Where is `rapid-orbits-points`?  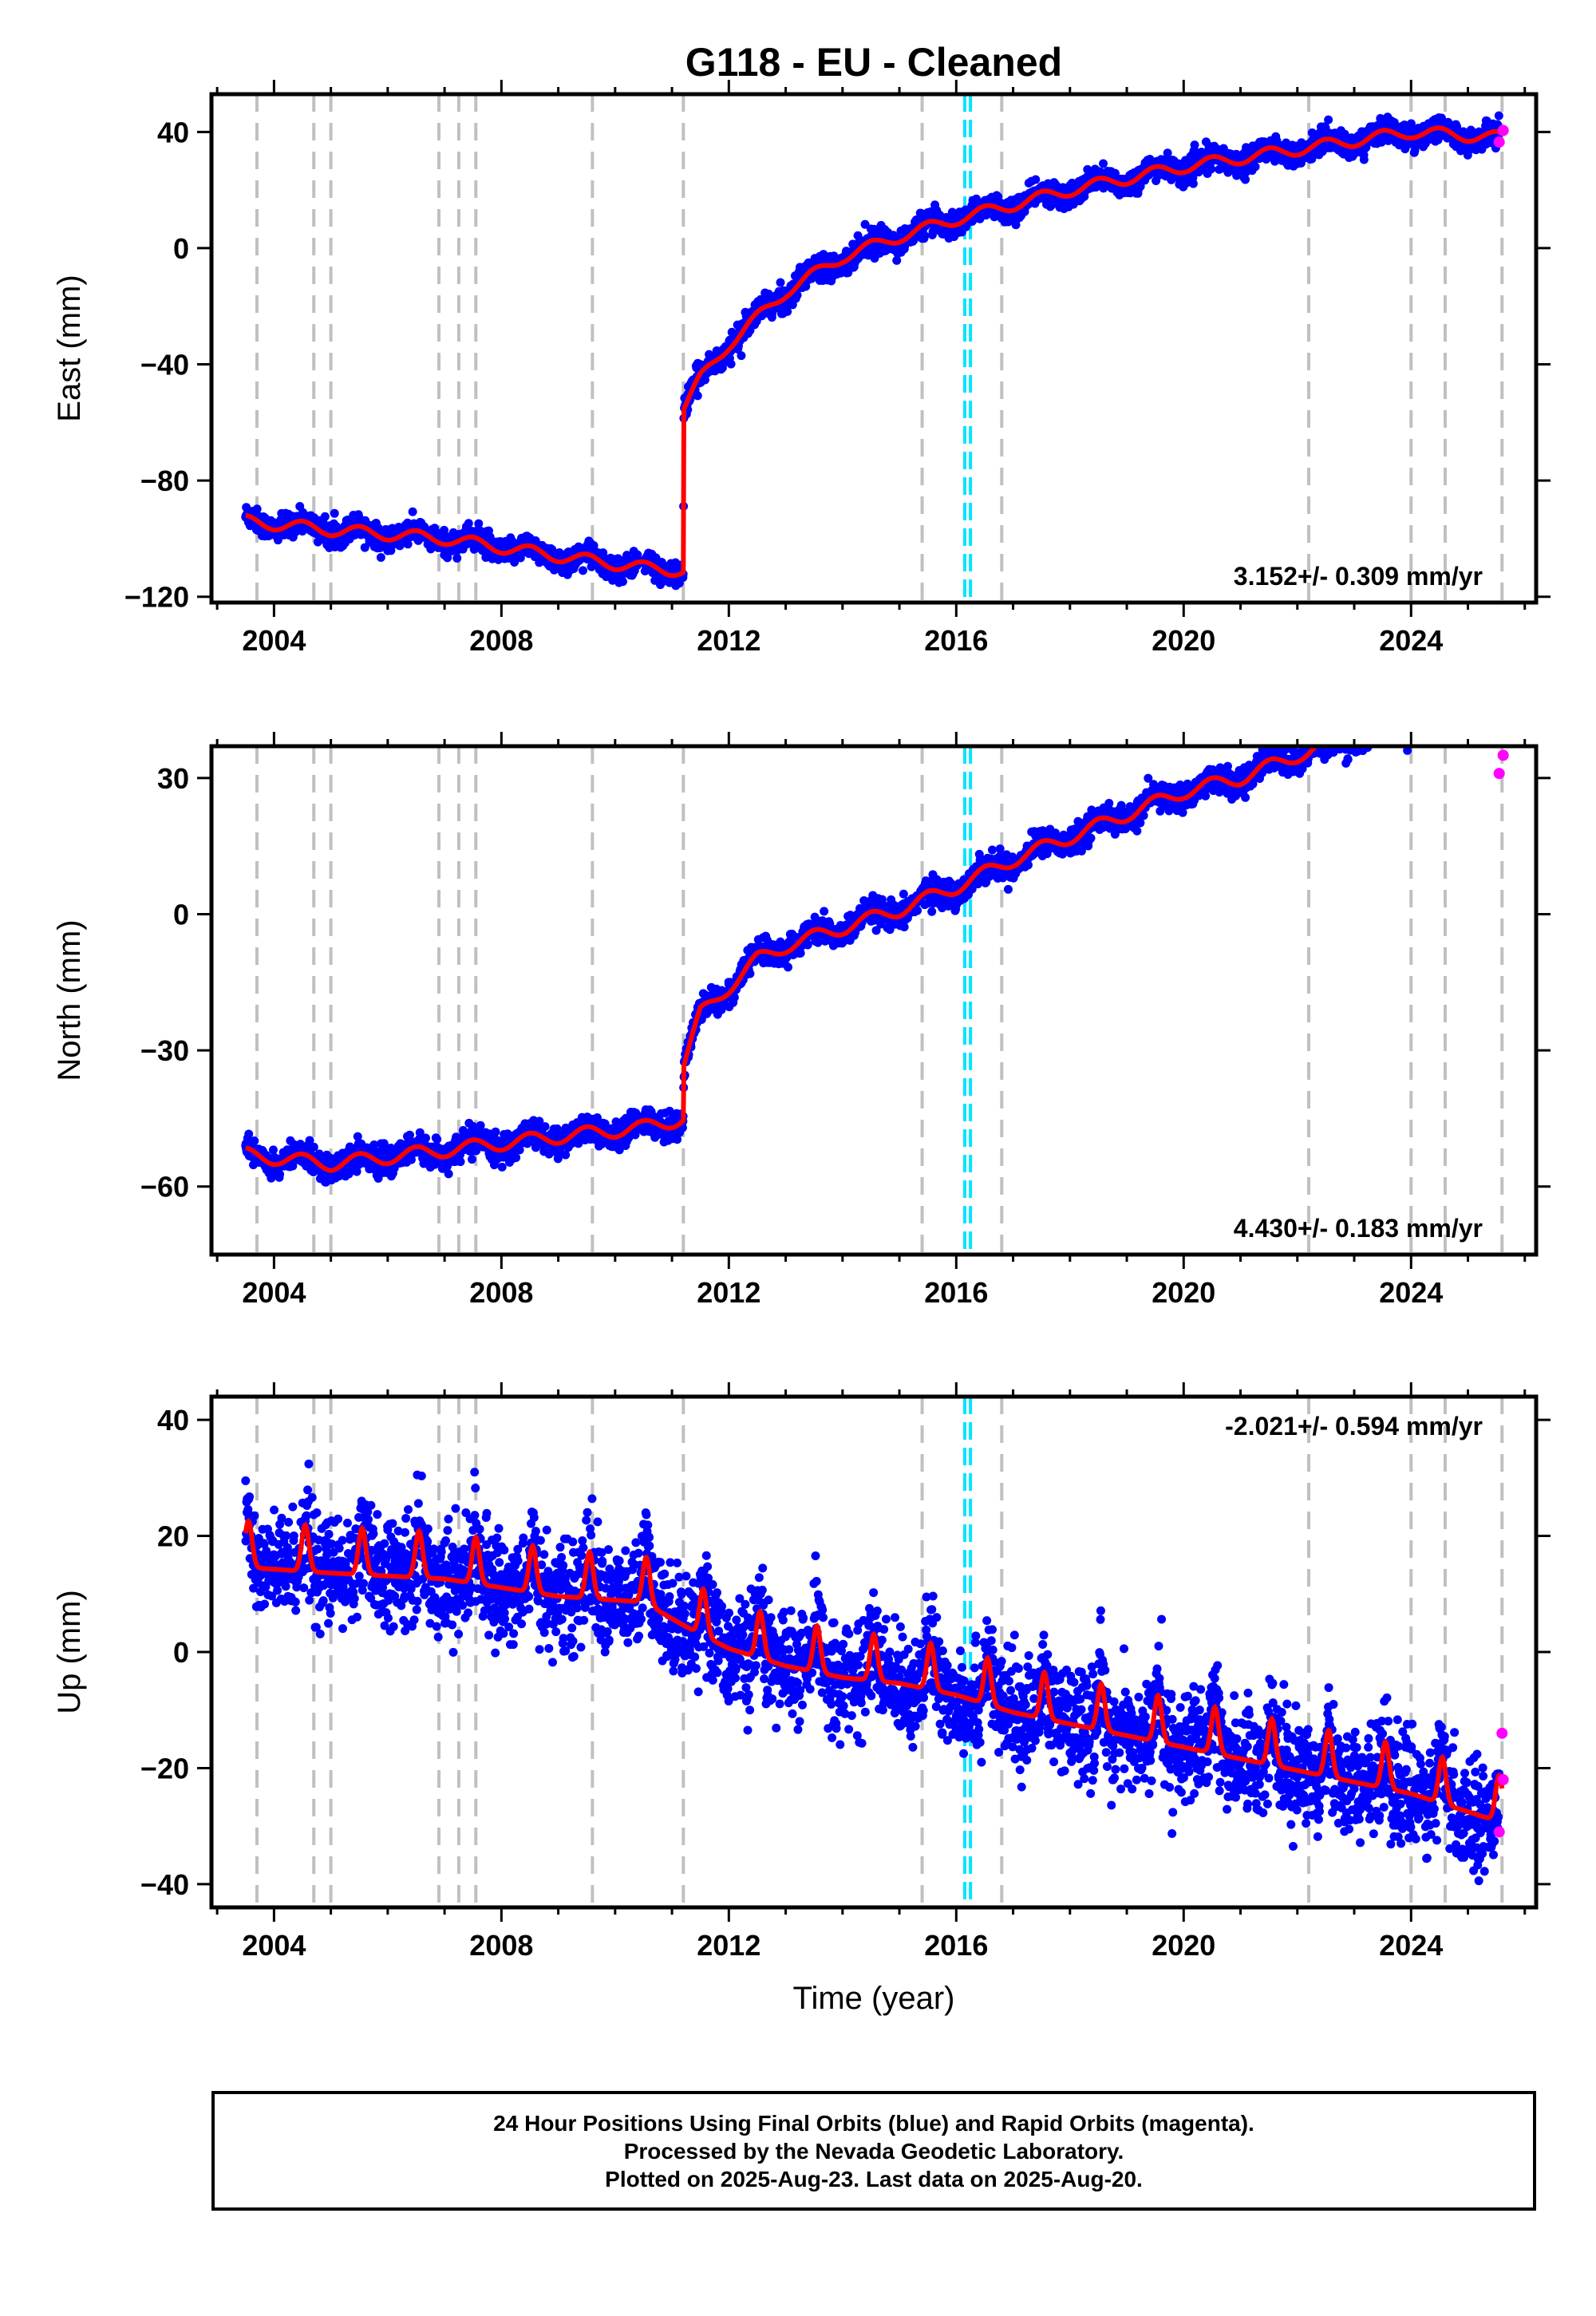
rapid-orbits-points is located at coordinates (1501, 136).